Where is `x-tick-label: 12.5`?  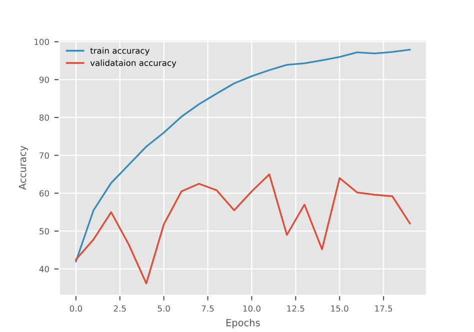 x-tick-label: 12.5 is located at coordinates (295, 308).